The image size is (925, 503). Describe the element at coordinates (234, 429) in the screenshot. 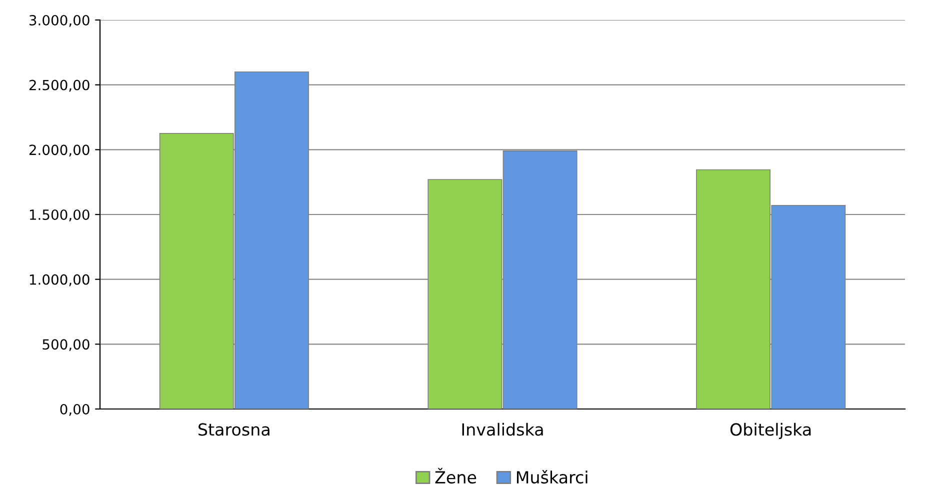

I see `x-tick-label: Starosna` at that location.